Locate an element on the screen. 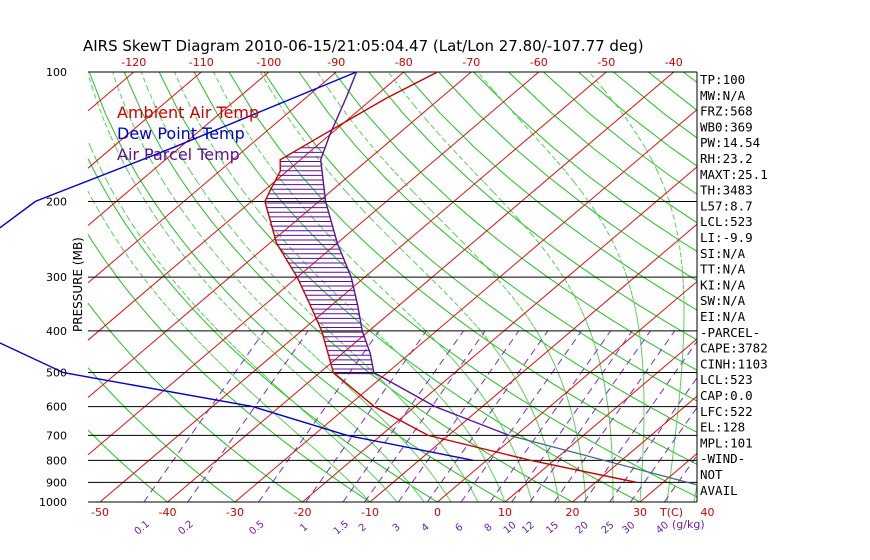 The width and height of the screenshot is (870, 560). parcel-dry-extension is located at coordinates (603, 460).